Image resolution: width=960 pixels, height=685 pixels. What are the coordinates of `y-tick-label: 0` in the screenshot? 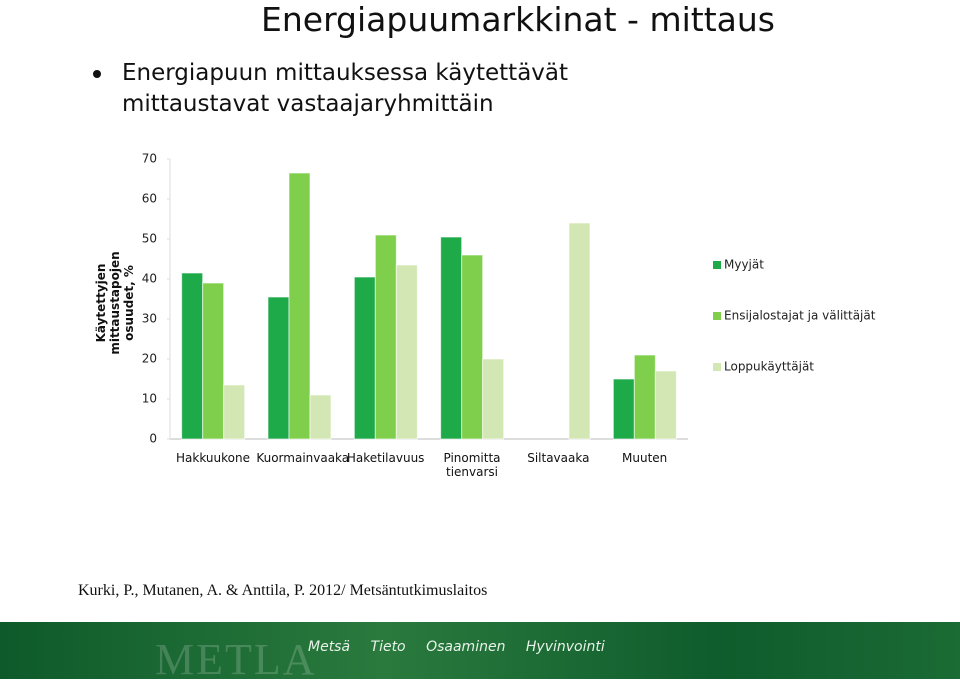 It's located at (153, 439).